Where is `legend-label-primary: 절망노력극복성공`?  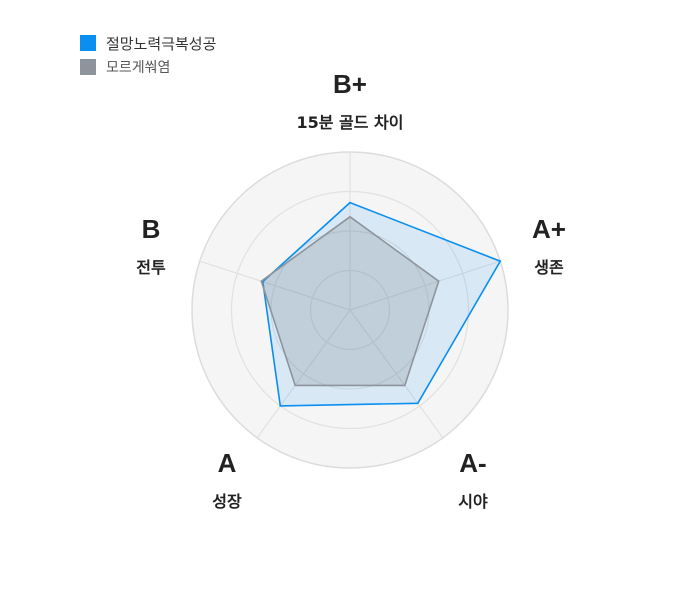
legend-label-primary: 절망노력극복성공 is located at coordinates (161, 43).